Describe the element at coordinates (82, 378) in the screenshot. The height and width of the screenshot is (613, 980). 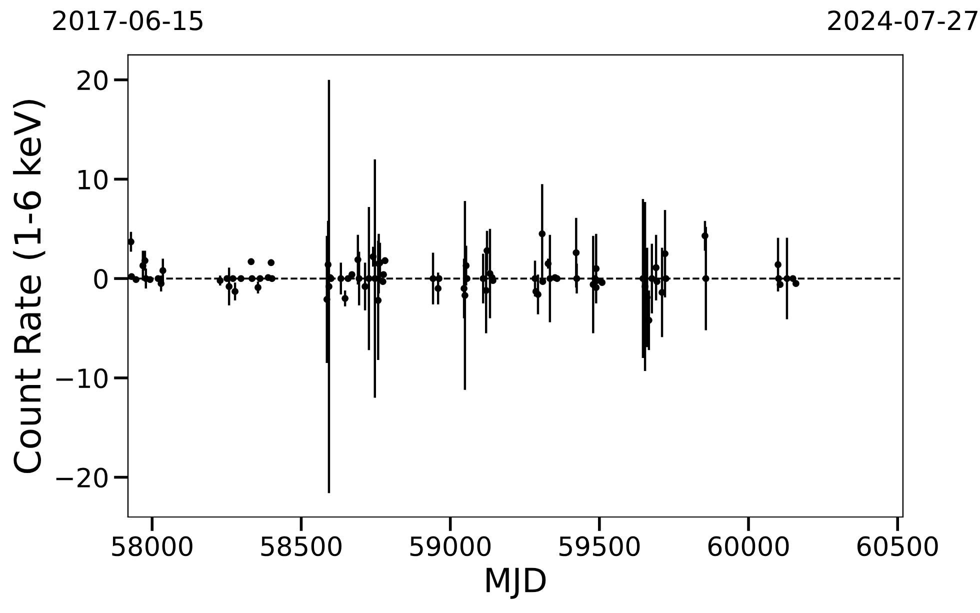
I see `y-tick-label: −10` at that location.